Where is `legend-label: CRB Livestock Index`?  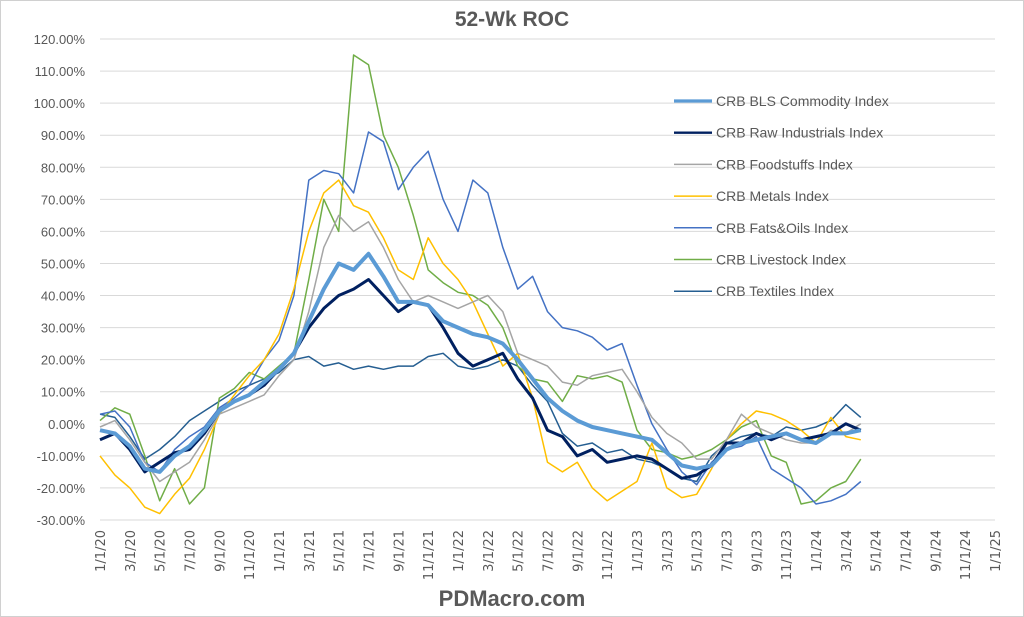 legend-label: CRB Livestock Index is located at coordinates (781, 260).